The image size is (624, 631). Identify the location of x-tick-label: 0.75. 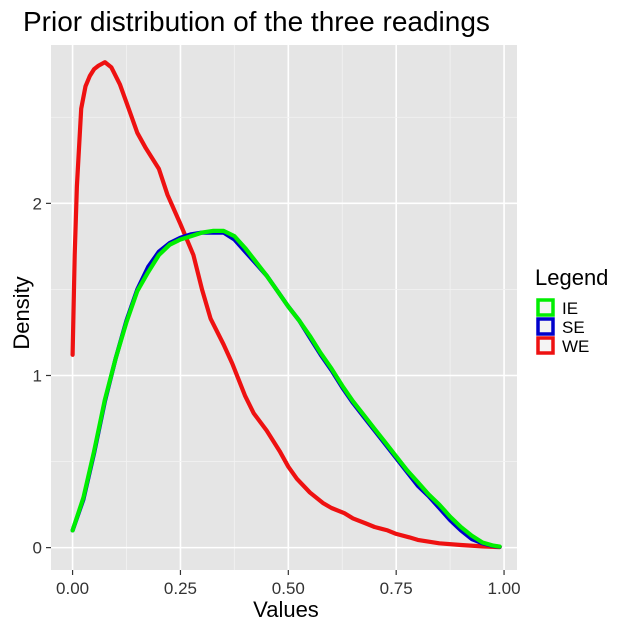
(396, 588).